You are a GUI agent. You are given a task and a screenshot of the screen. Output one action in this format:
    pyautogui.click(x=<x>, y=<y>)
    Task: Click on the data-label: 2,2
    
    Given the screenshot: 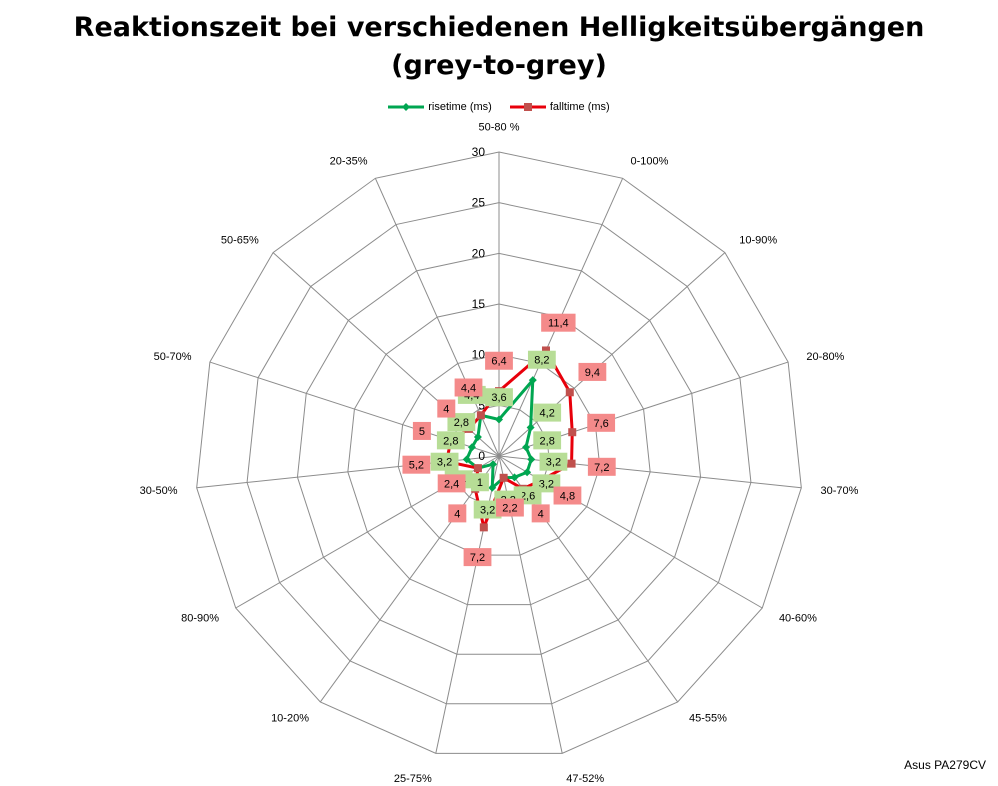 What is the action you would take?
    pyautogui.click(x=509, y=509)
    